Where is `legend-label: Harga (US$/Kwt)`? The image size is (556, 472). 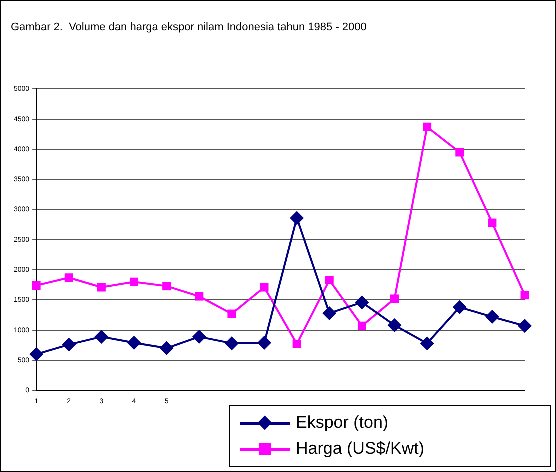
legend-label: Harga (US$/Kwt) is located at coordinates (360, 449).